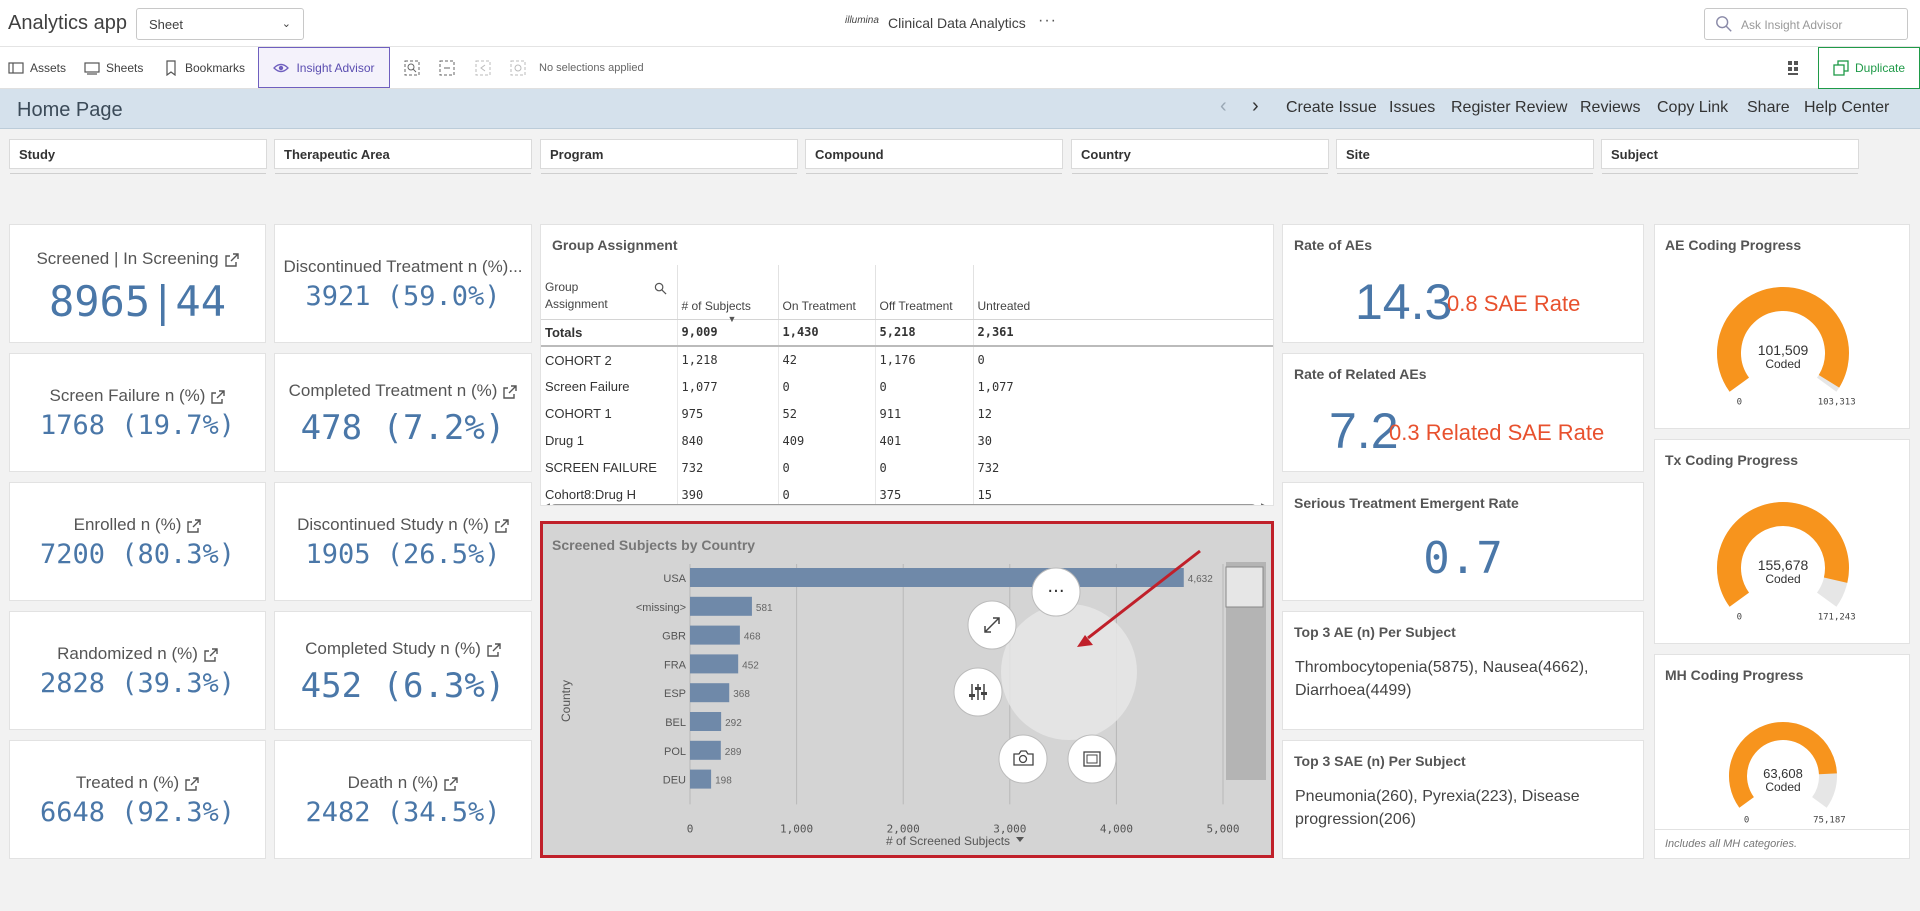  Describe the element at coordinates (675, 723) in the screenshot. I see `y-tick-label: BEL` at that location.